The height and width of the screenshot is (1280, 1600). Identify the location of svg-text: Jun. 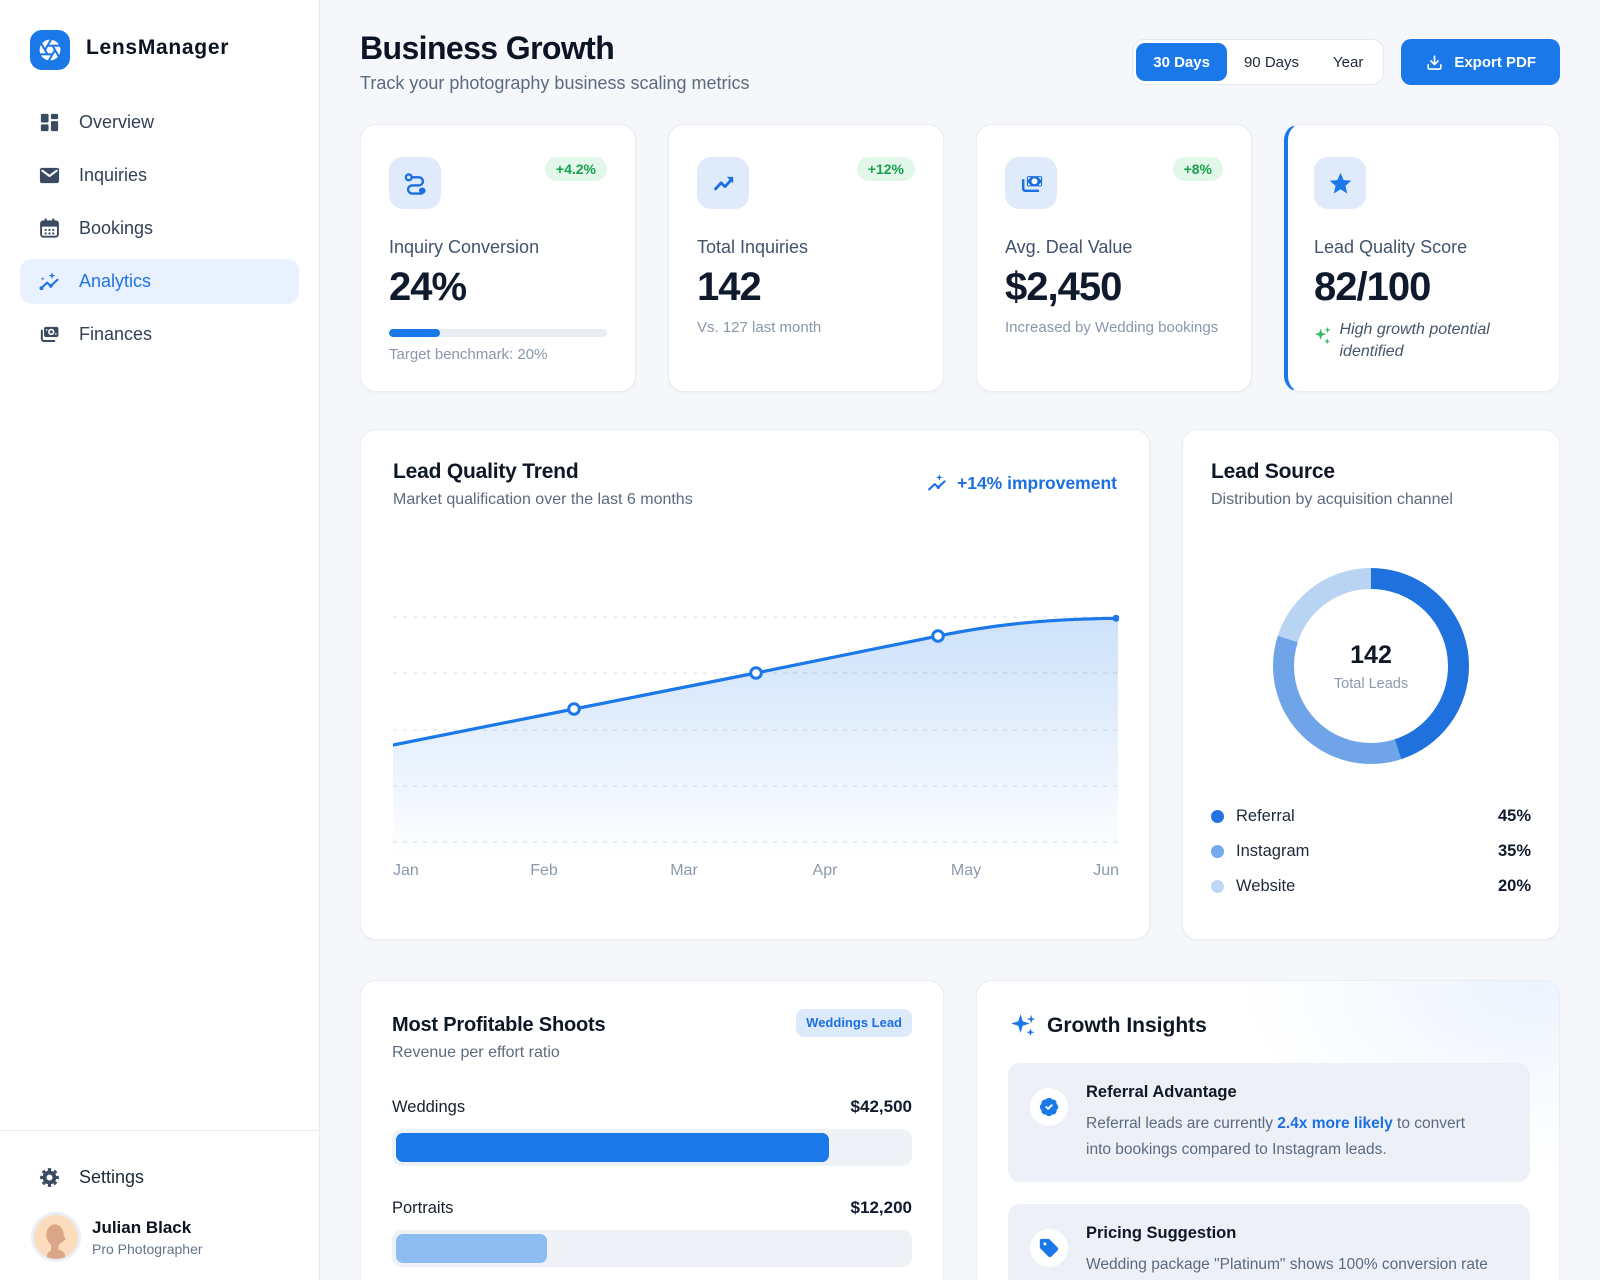
(1106, 870).